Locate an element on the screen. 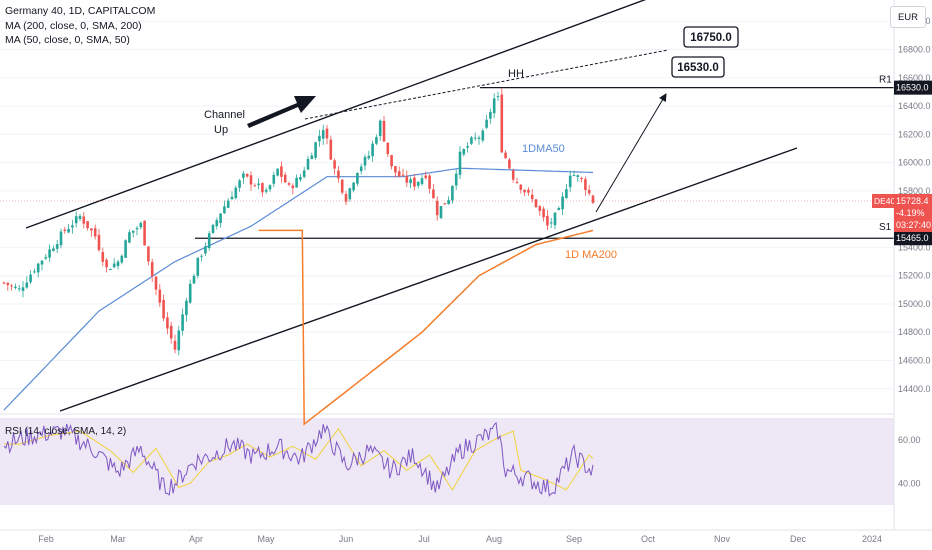 Image resolution: width=932 pixels, height=550 pixels. s1-price-label: 15465.0 is located at coordinates (912, 238).